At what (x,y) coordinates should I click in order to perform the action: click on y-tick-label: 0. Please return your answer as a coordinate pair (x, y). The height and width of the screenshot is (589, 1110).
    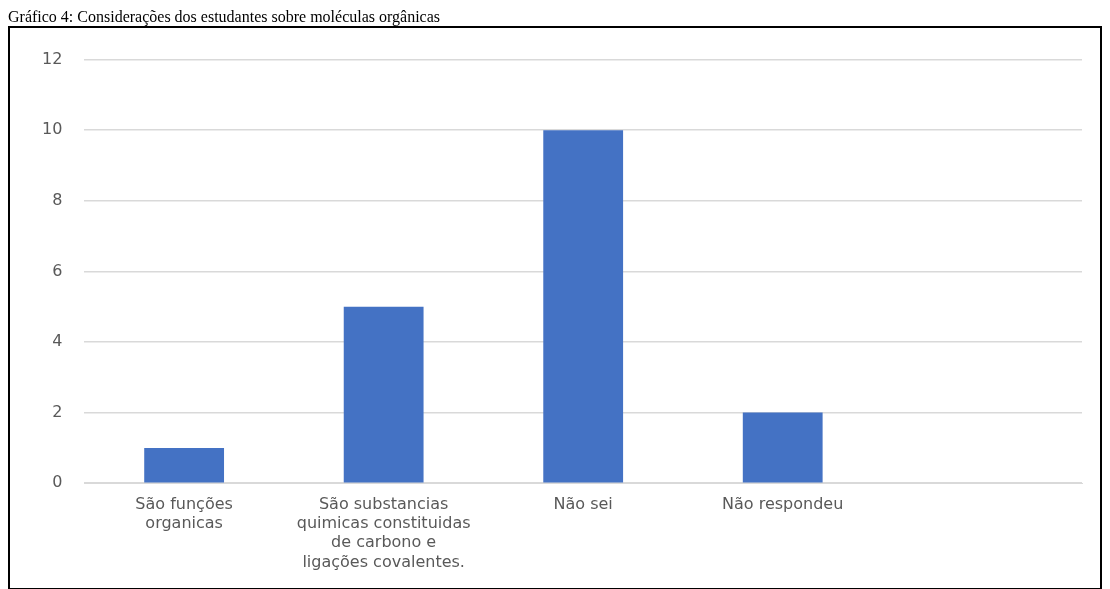
    Looking at the image, I should click on (57, 482).